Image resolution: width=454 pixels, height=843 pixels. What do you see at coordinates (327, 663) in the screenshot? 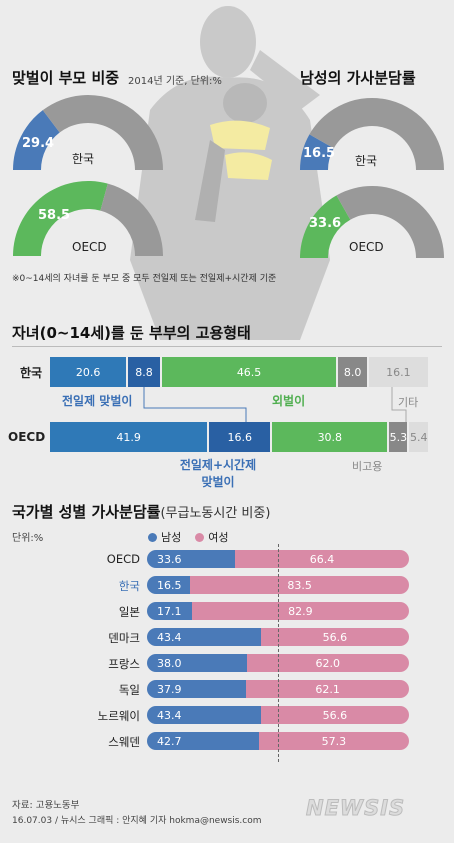
I see `female-segment: 62.0` at bounding box center [327, 663].